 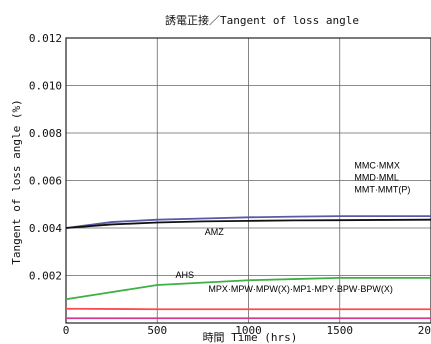 What do you see at coordinates (340, 330) in the screenshot?
I see `x-tick-label-3: 1500` at bounding box center [340, 330].